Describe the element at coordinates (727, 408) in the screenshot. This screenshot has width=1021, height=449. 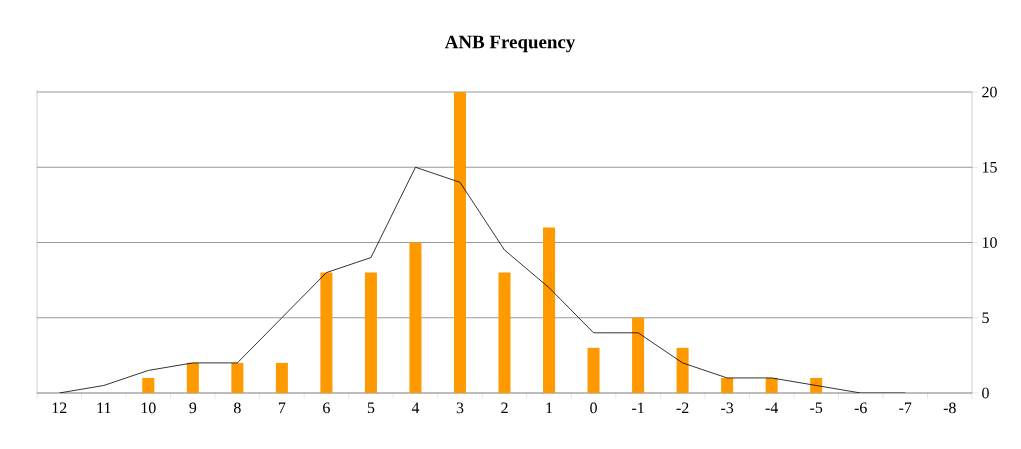
I see `x-tick-label: -3` at that location.